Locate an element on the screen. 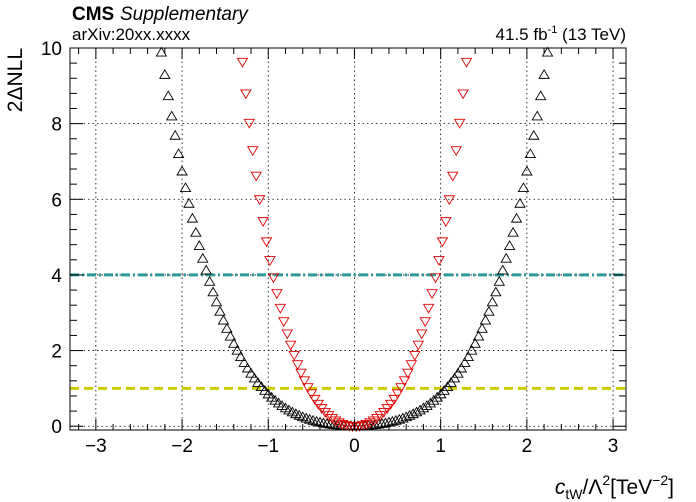  x-axis-mid: /Λ is located at coordinates (592, 487).